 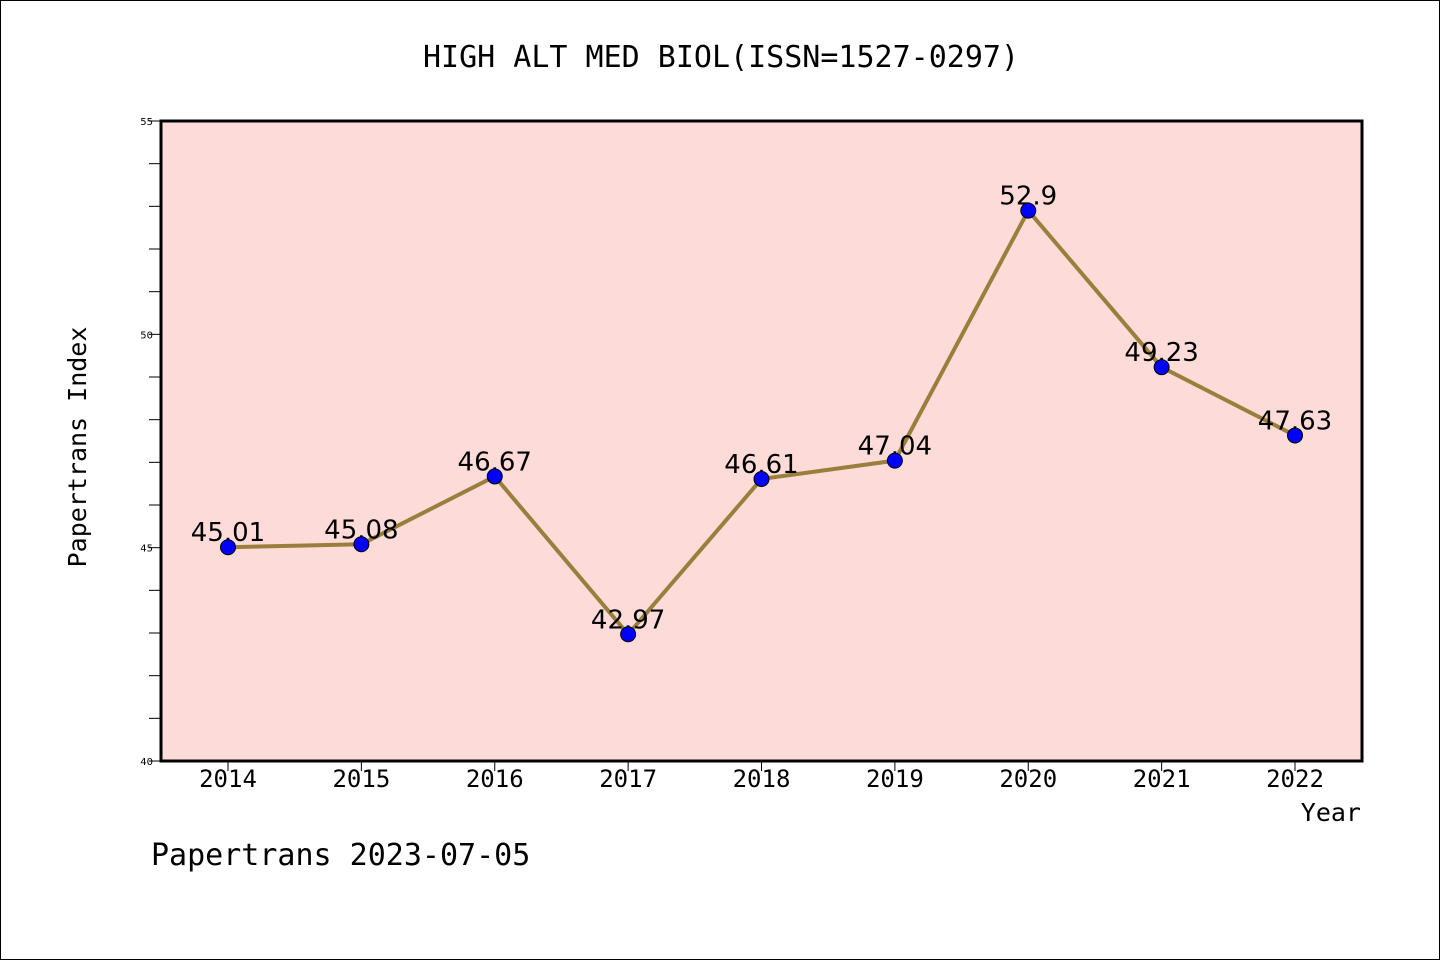 What do you see at coordinates (146, 122) in the screenshot?
I see `y-tick-label: 55` at bounding box center [146, 122].